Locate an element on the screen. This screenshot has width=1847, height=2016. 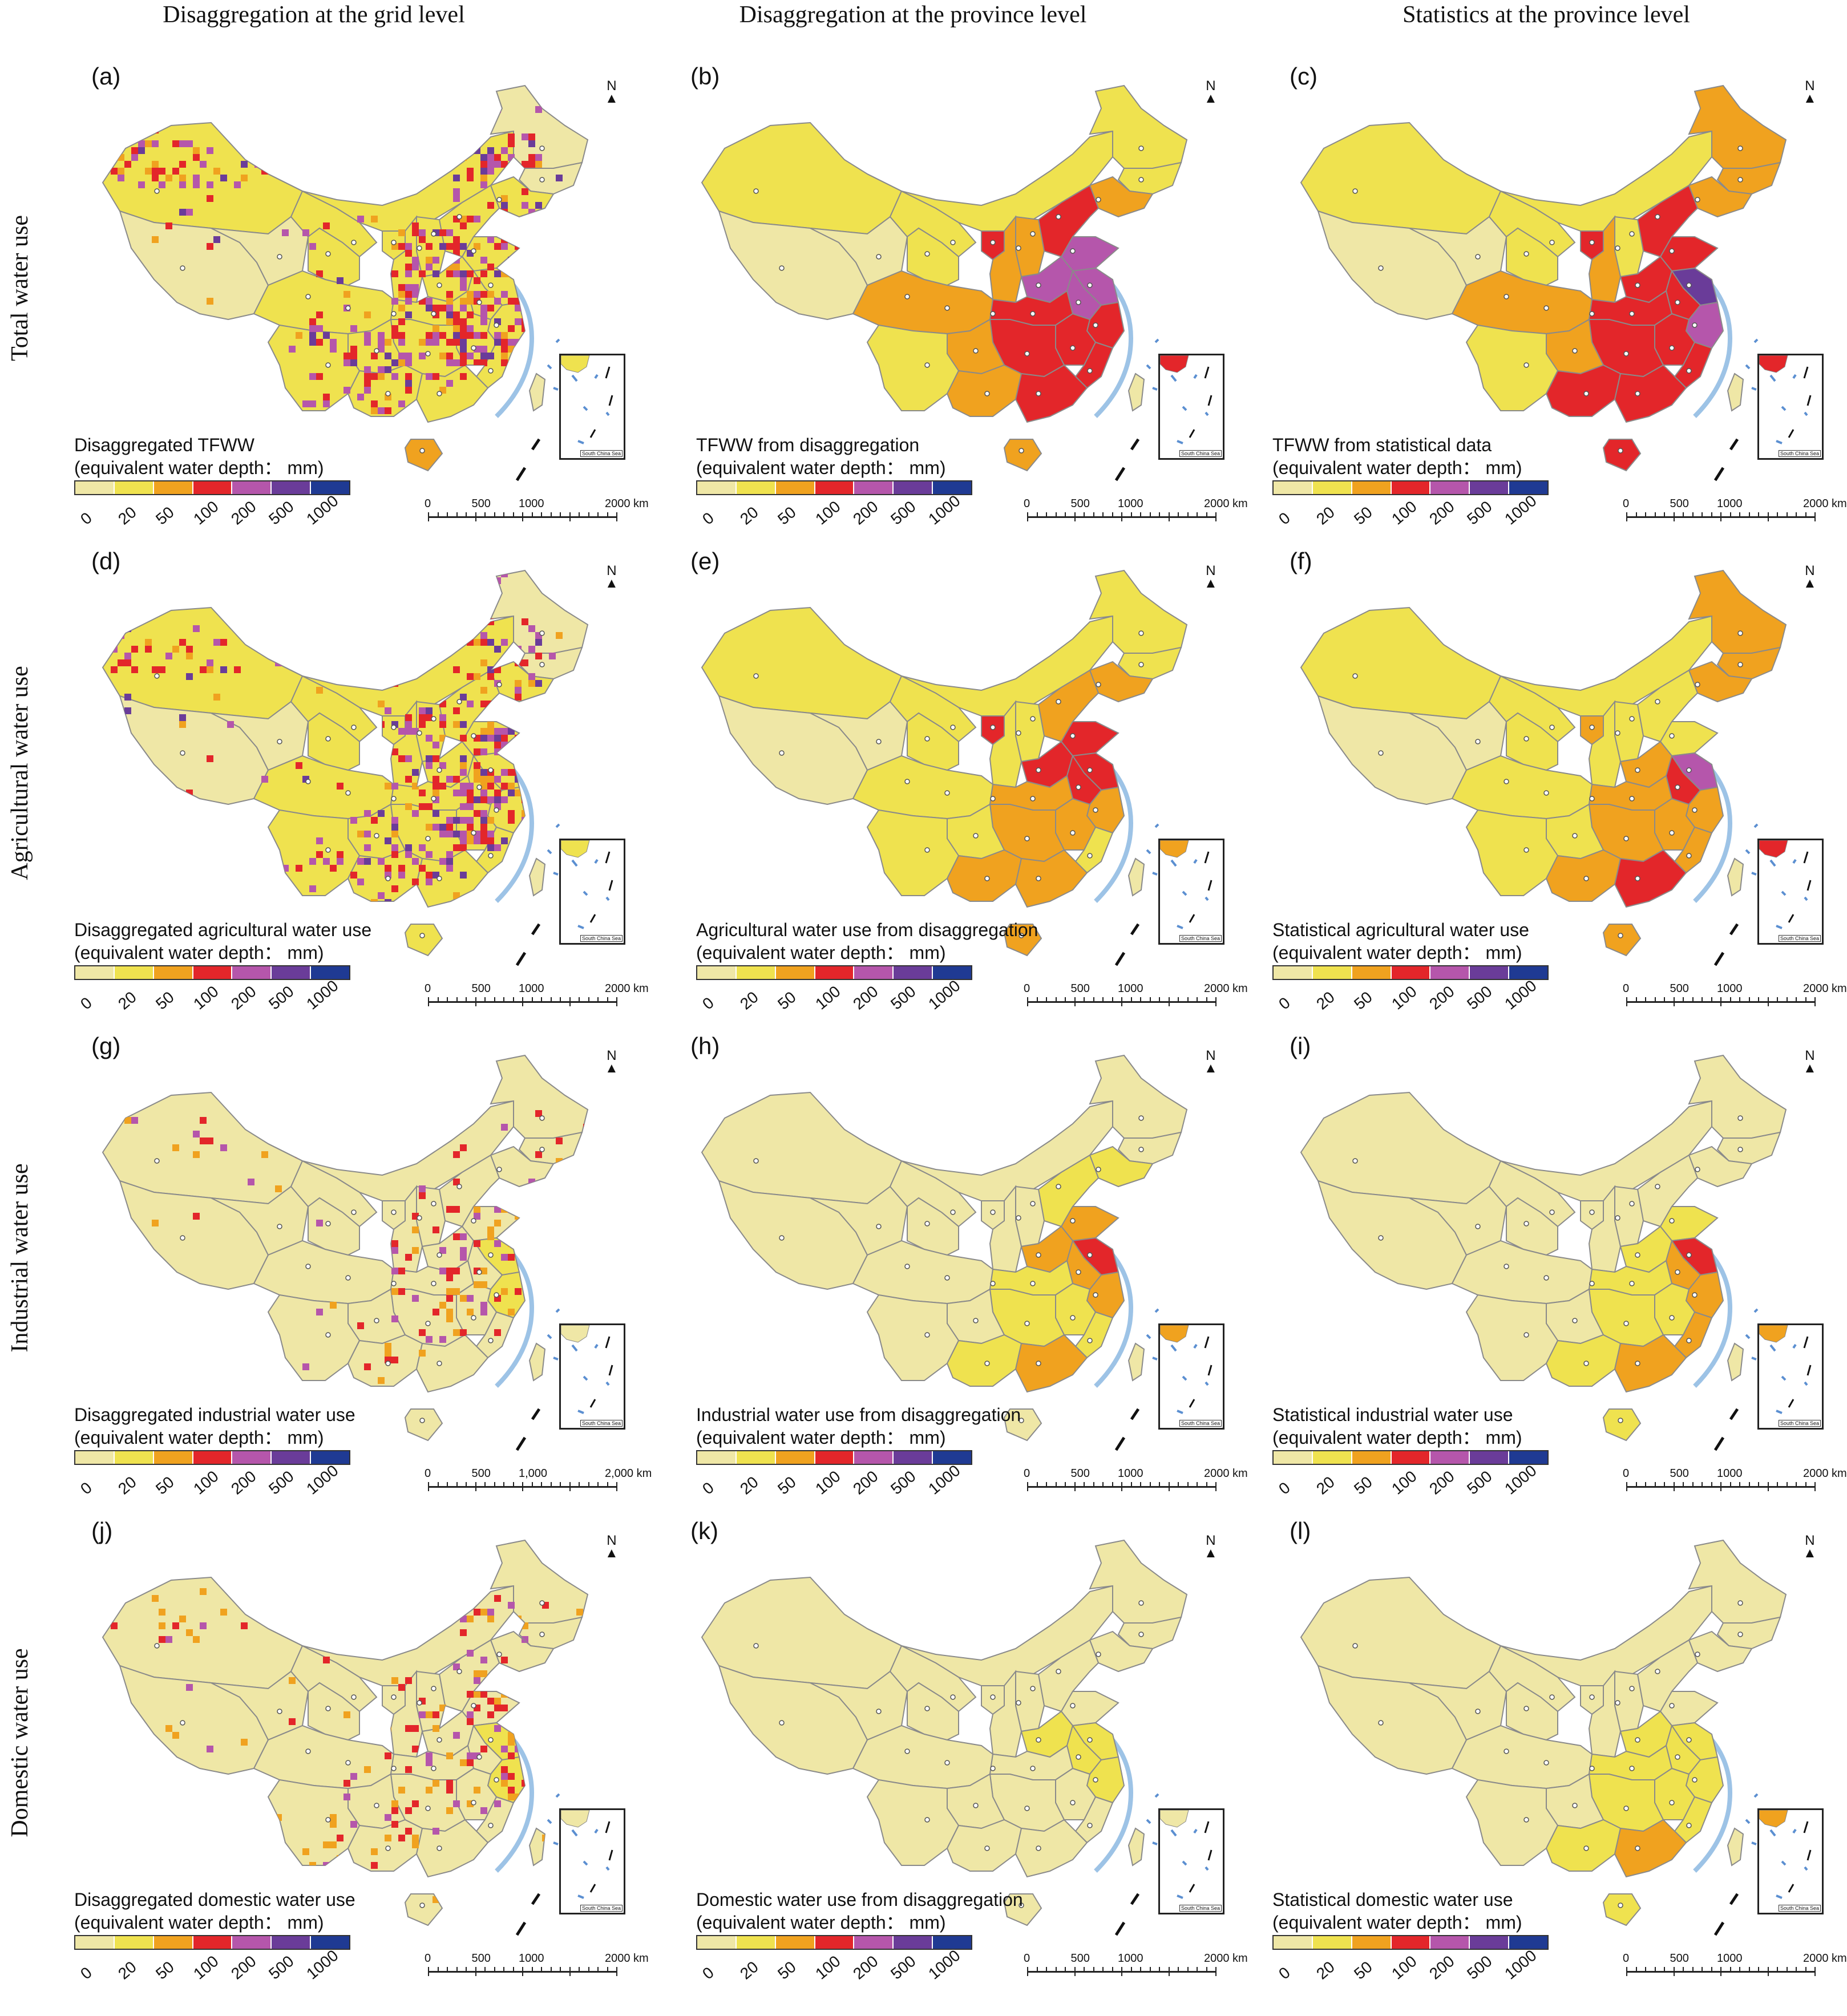
china-map is located at coordinates (346, 282).